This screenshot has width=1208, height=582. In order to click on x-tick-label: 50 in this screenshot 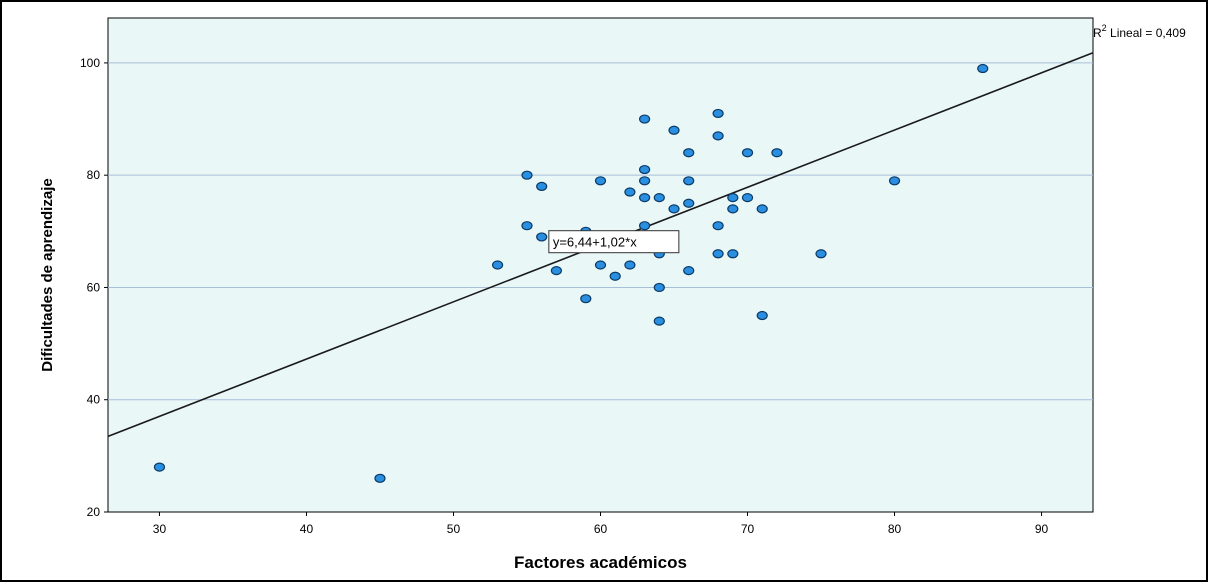, I will do `click(454, 529)`.